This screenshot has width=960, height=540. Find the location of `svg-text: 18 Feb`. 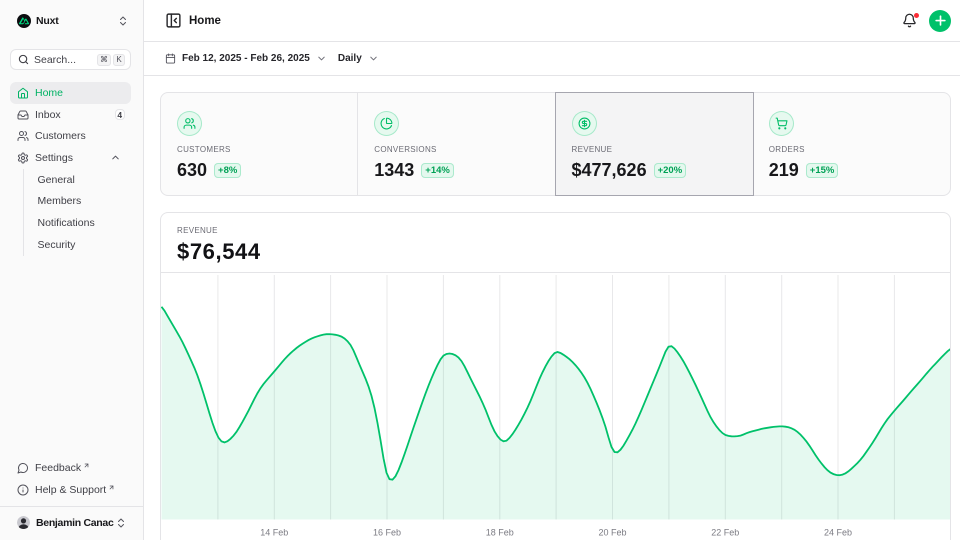

svg-text: 18 Feb is located at coordinates (500, 533).